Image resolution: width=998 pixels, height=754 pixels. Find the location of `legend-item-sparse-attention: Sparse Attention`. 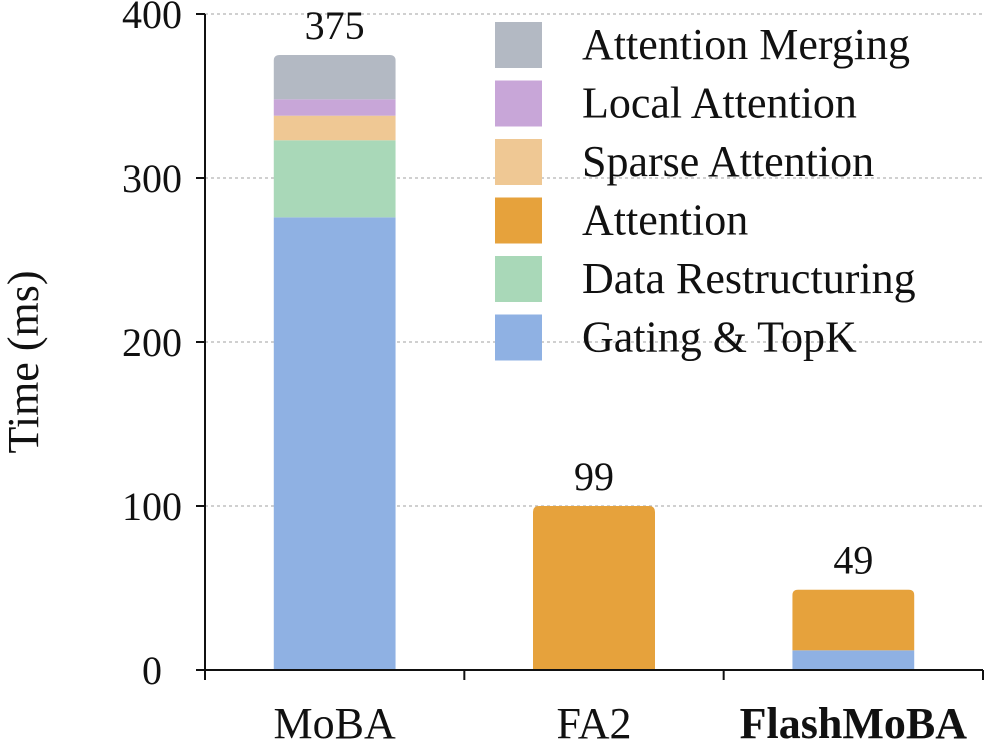

legend-item-sparse-attention: Sparse Attention is located at coordinates (684, 161).